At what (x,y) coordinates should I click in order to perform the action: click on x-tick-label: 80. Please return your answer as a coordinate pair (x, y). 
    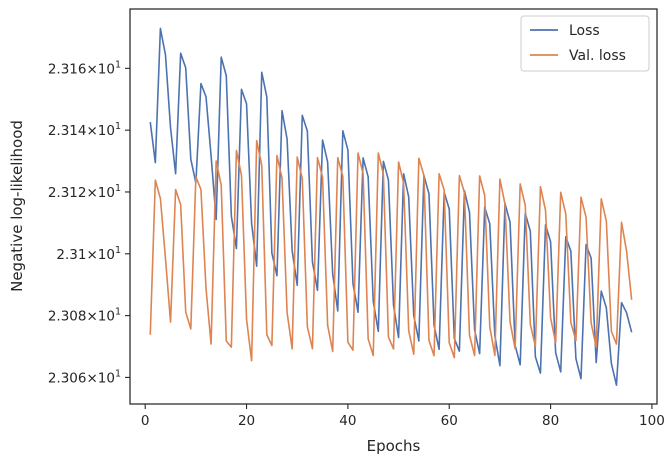
    Looking at the image, I should click on (550, 421).